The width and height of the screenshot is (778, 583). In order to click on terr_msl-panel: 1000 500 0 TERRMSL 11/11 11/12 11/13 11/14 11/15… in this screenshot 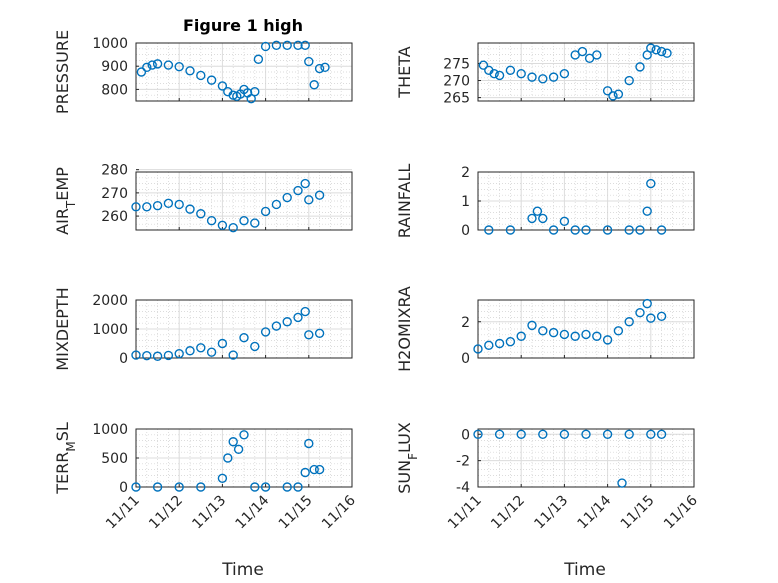, I will do `click(206, 477)`.